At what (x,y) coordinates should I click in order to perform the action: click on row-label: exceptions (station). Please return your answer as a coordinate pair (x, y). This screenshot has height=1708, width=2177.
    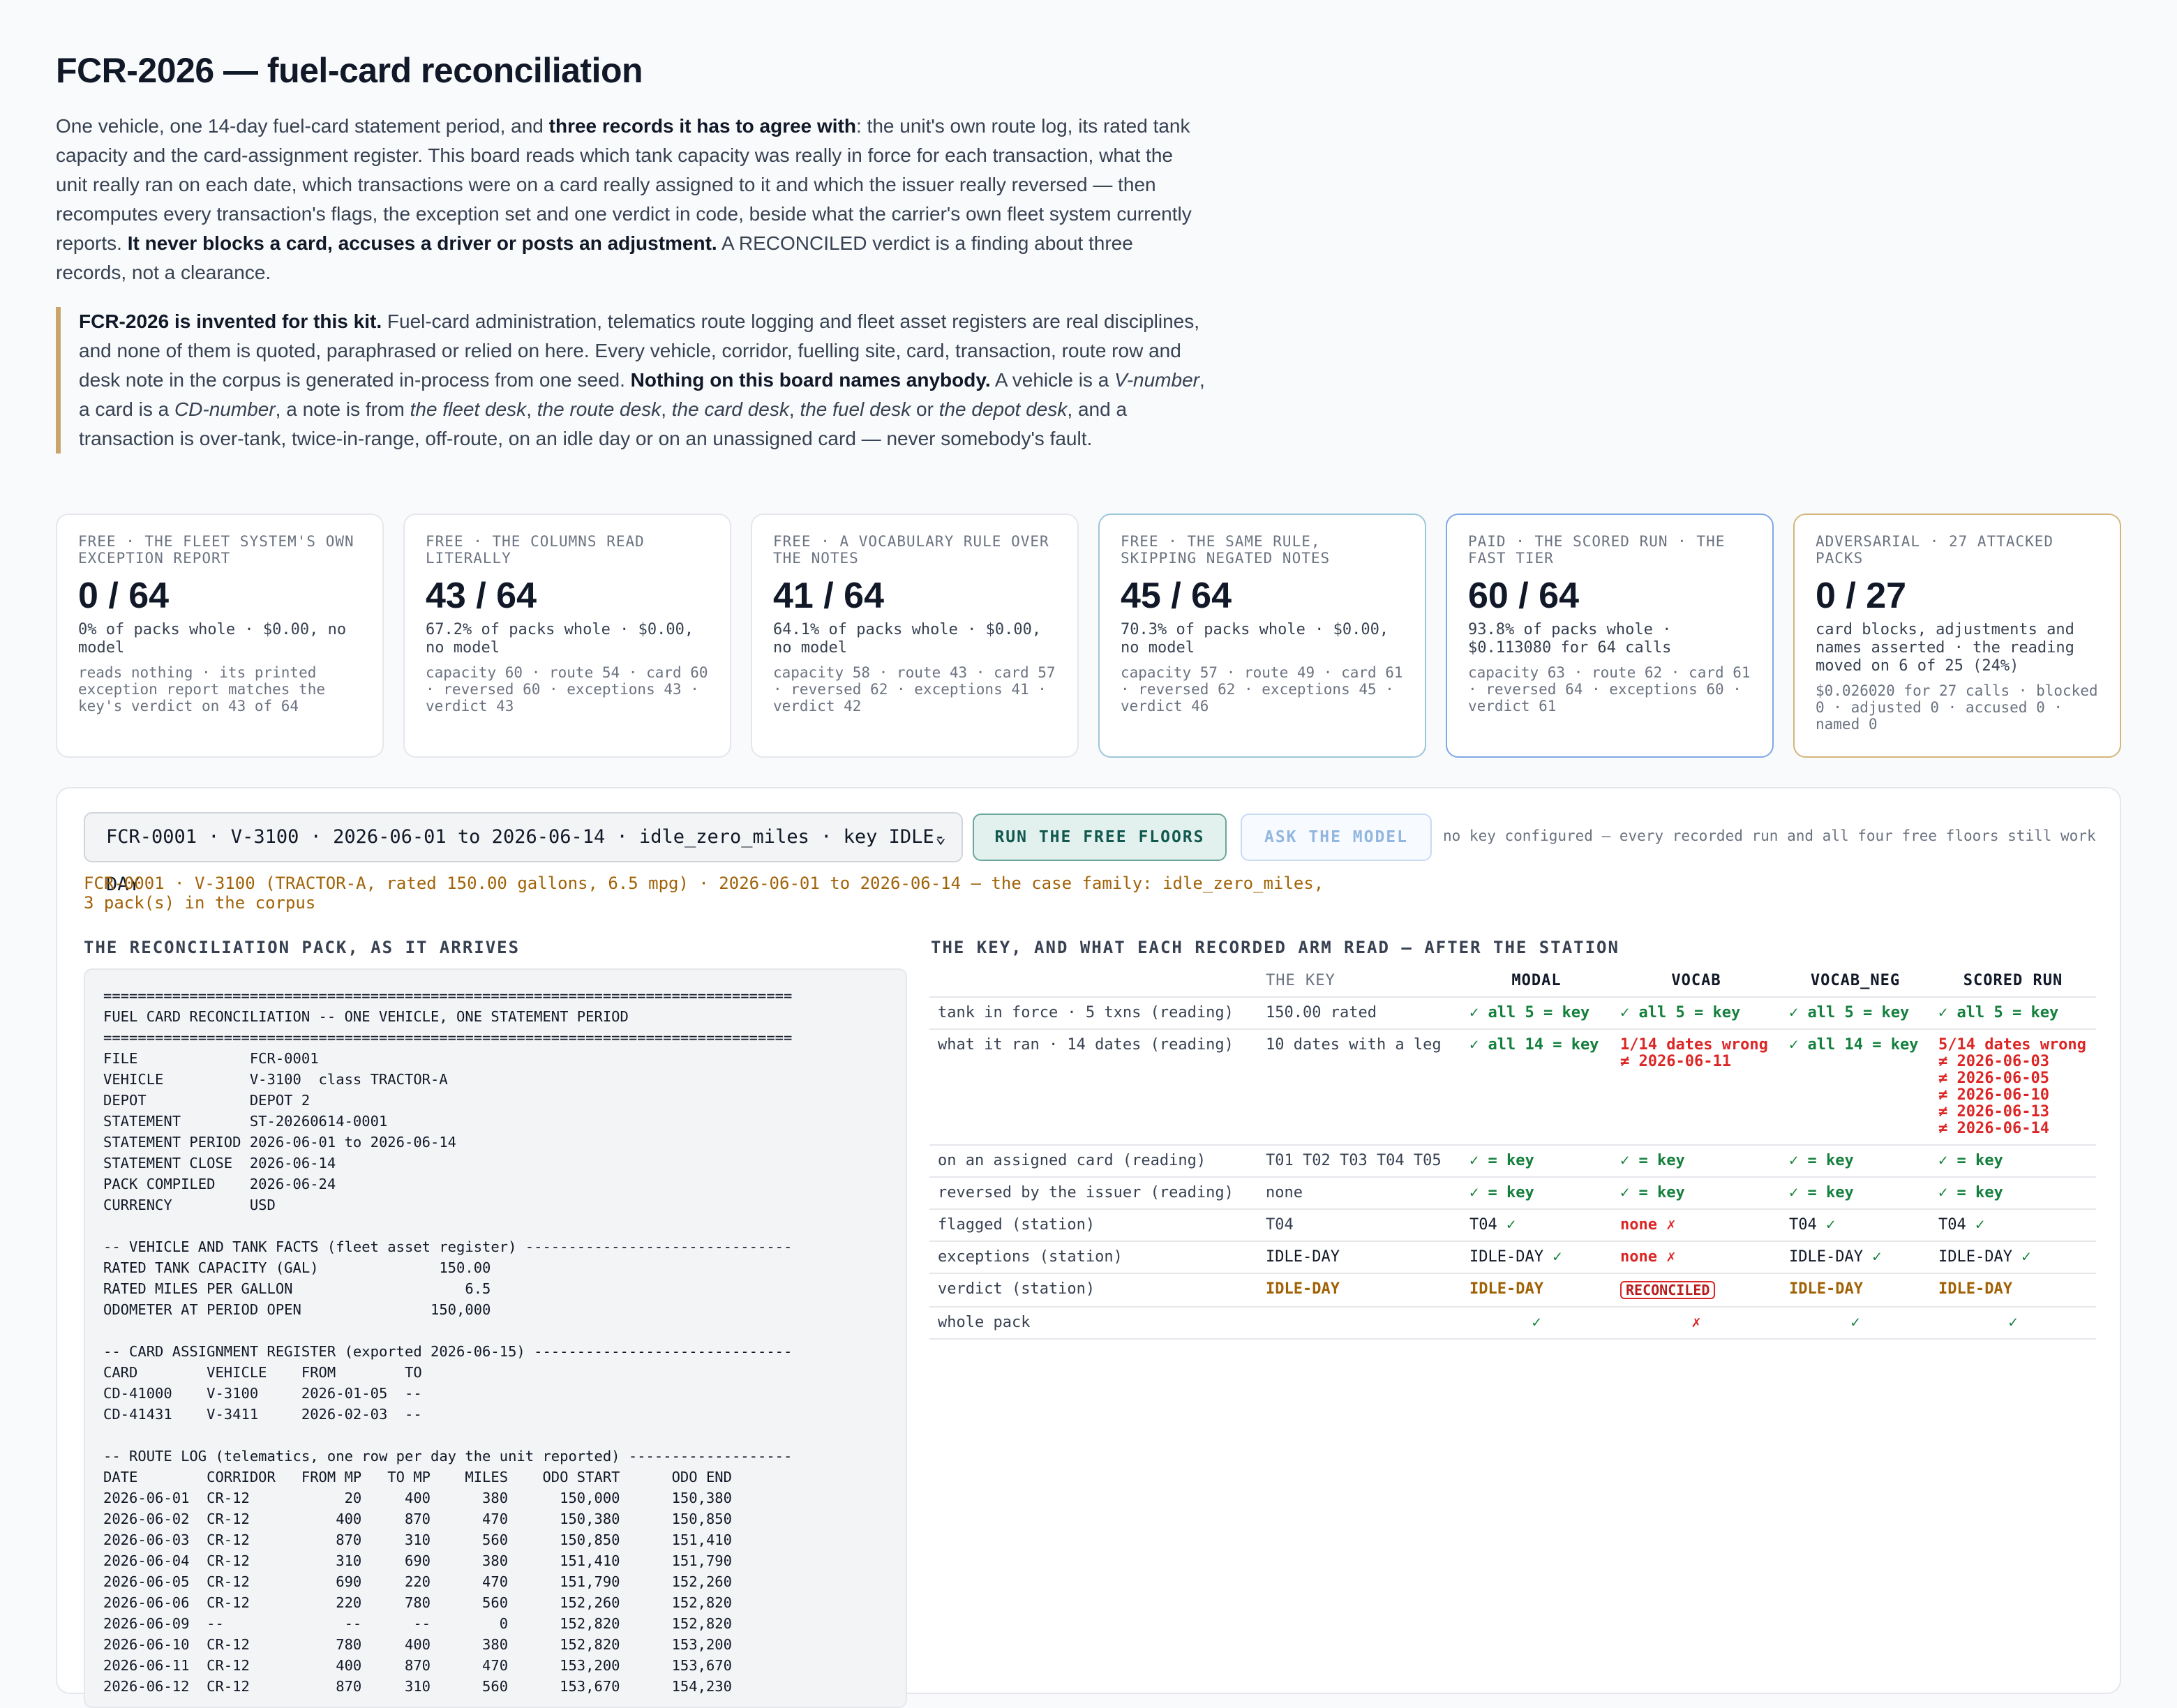
    Looking at the image, I should click on (1093, 1257).